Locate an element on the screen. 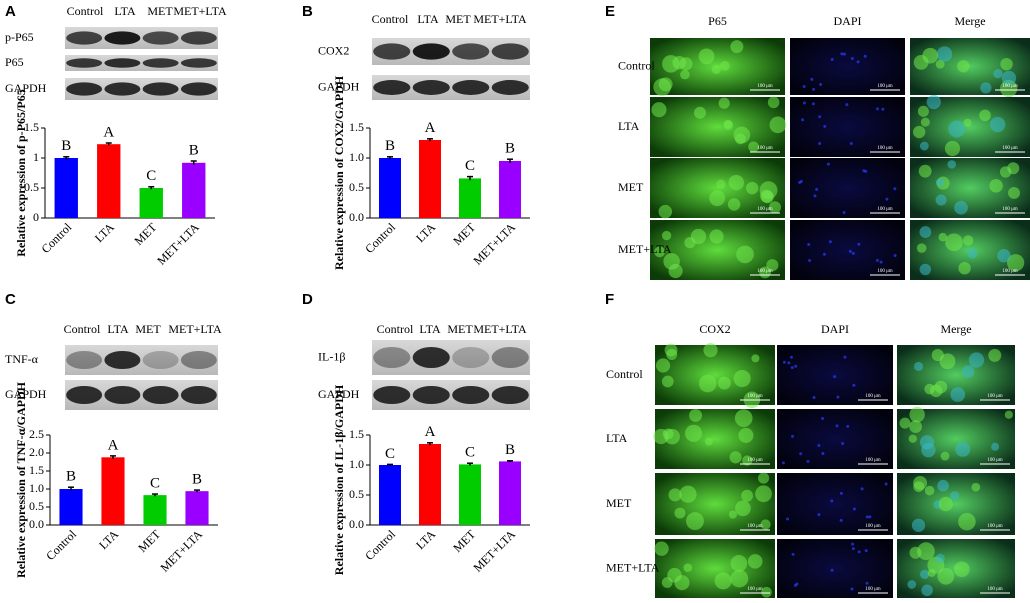  lane-label: MET+LTA is located at coordinates (195, 329).